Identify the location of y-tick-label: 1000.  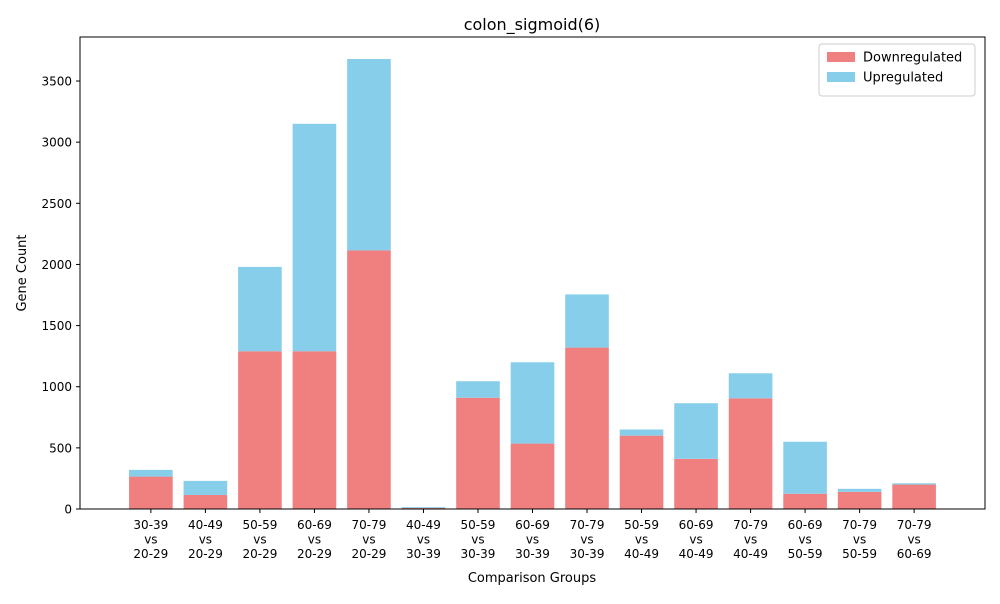
(56, 387).